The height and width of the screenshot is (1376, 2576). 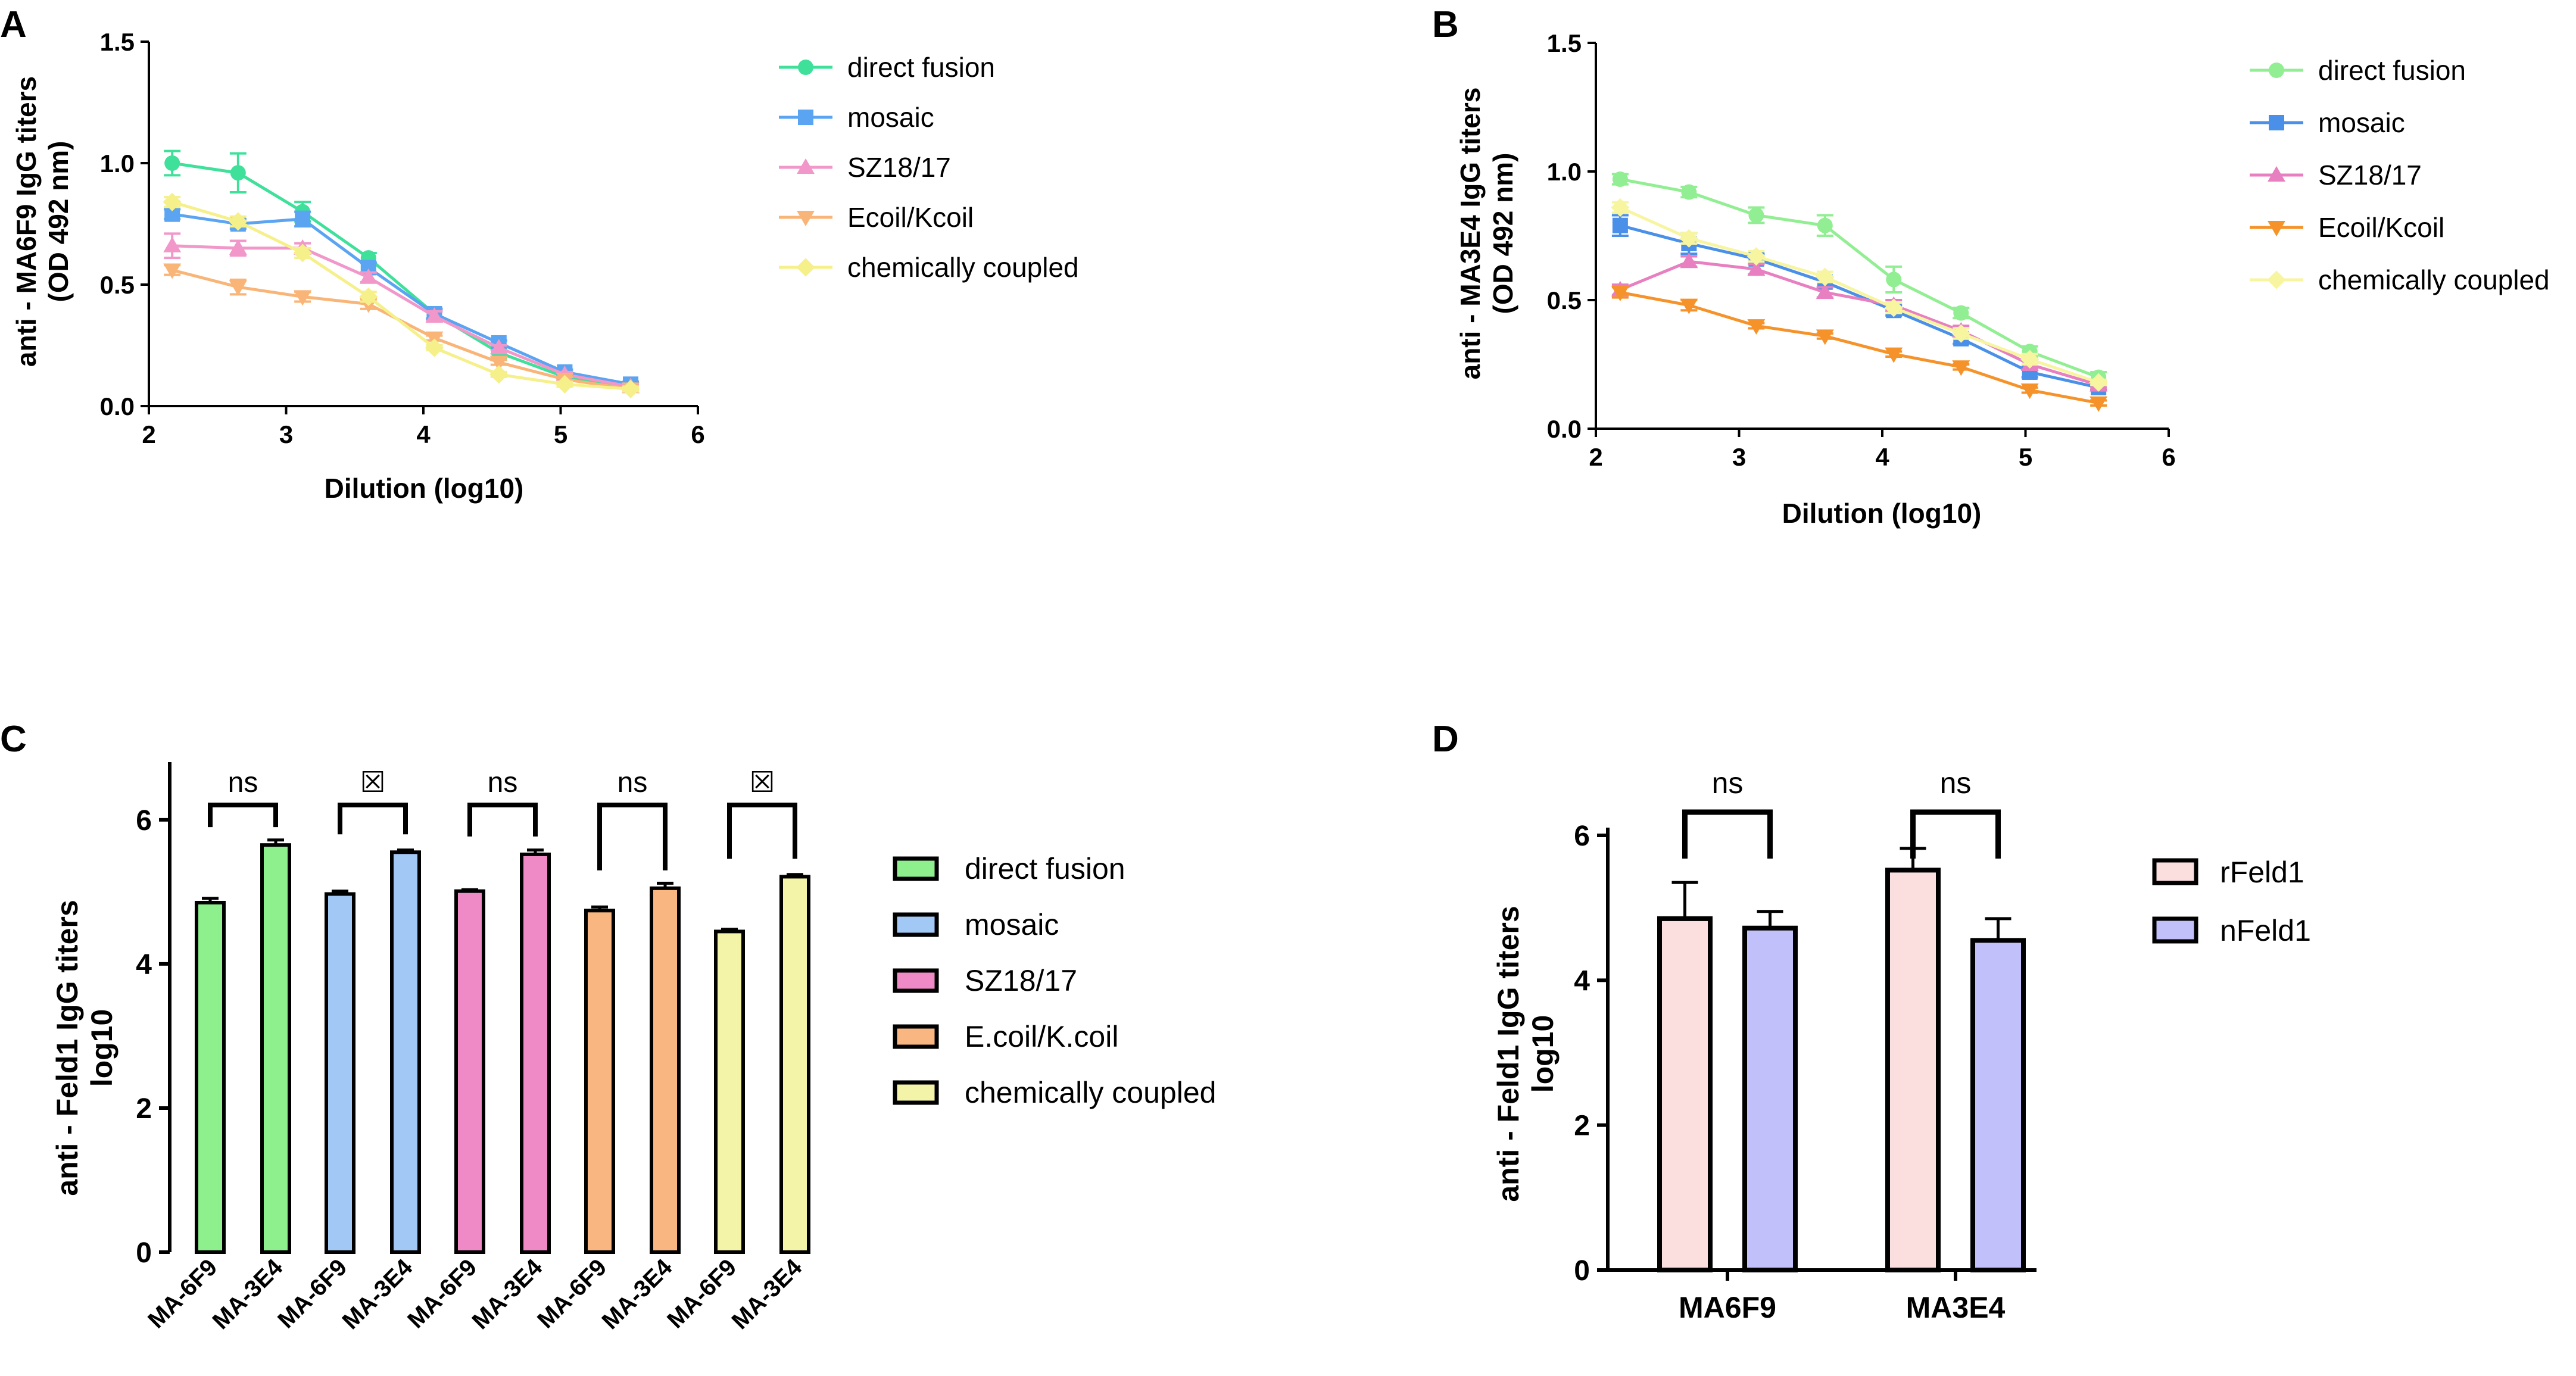 What do you see at coordinates (402, 238) in the screenshot?
I see `plot-area-a: 0.0 0.5 1.0 1.5 2 3 4 5 6` at bounding box center [402, 238].